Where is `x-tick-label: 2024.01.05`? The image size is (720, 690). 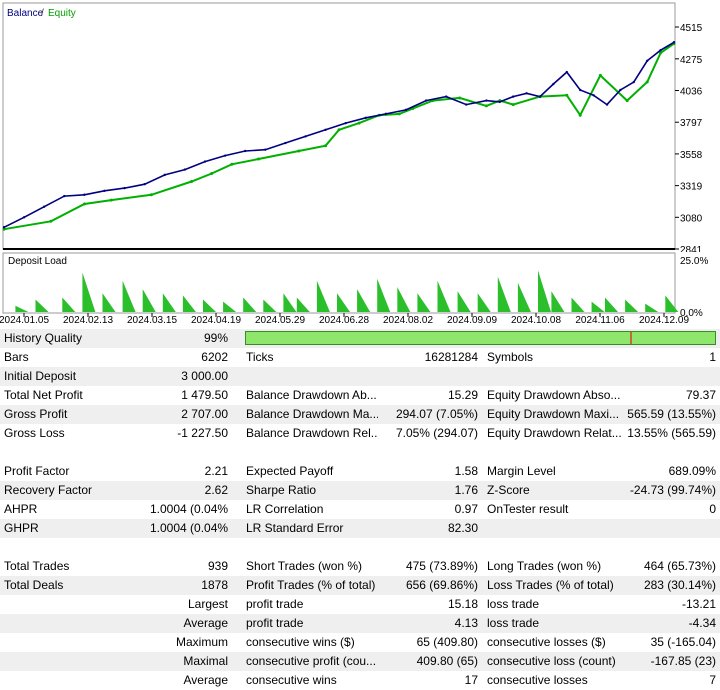
x-tick-label: 2024.01.05 is located at coordinates (24, 320).